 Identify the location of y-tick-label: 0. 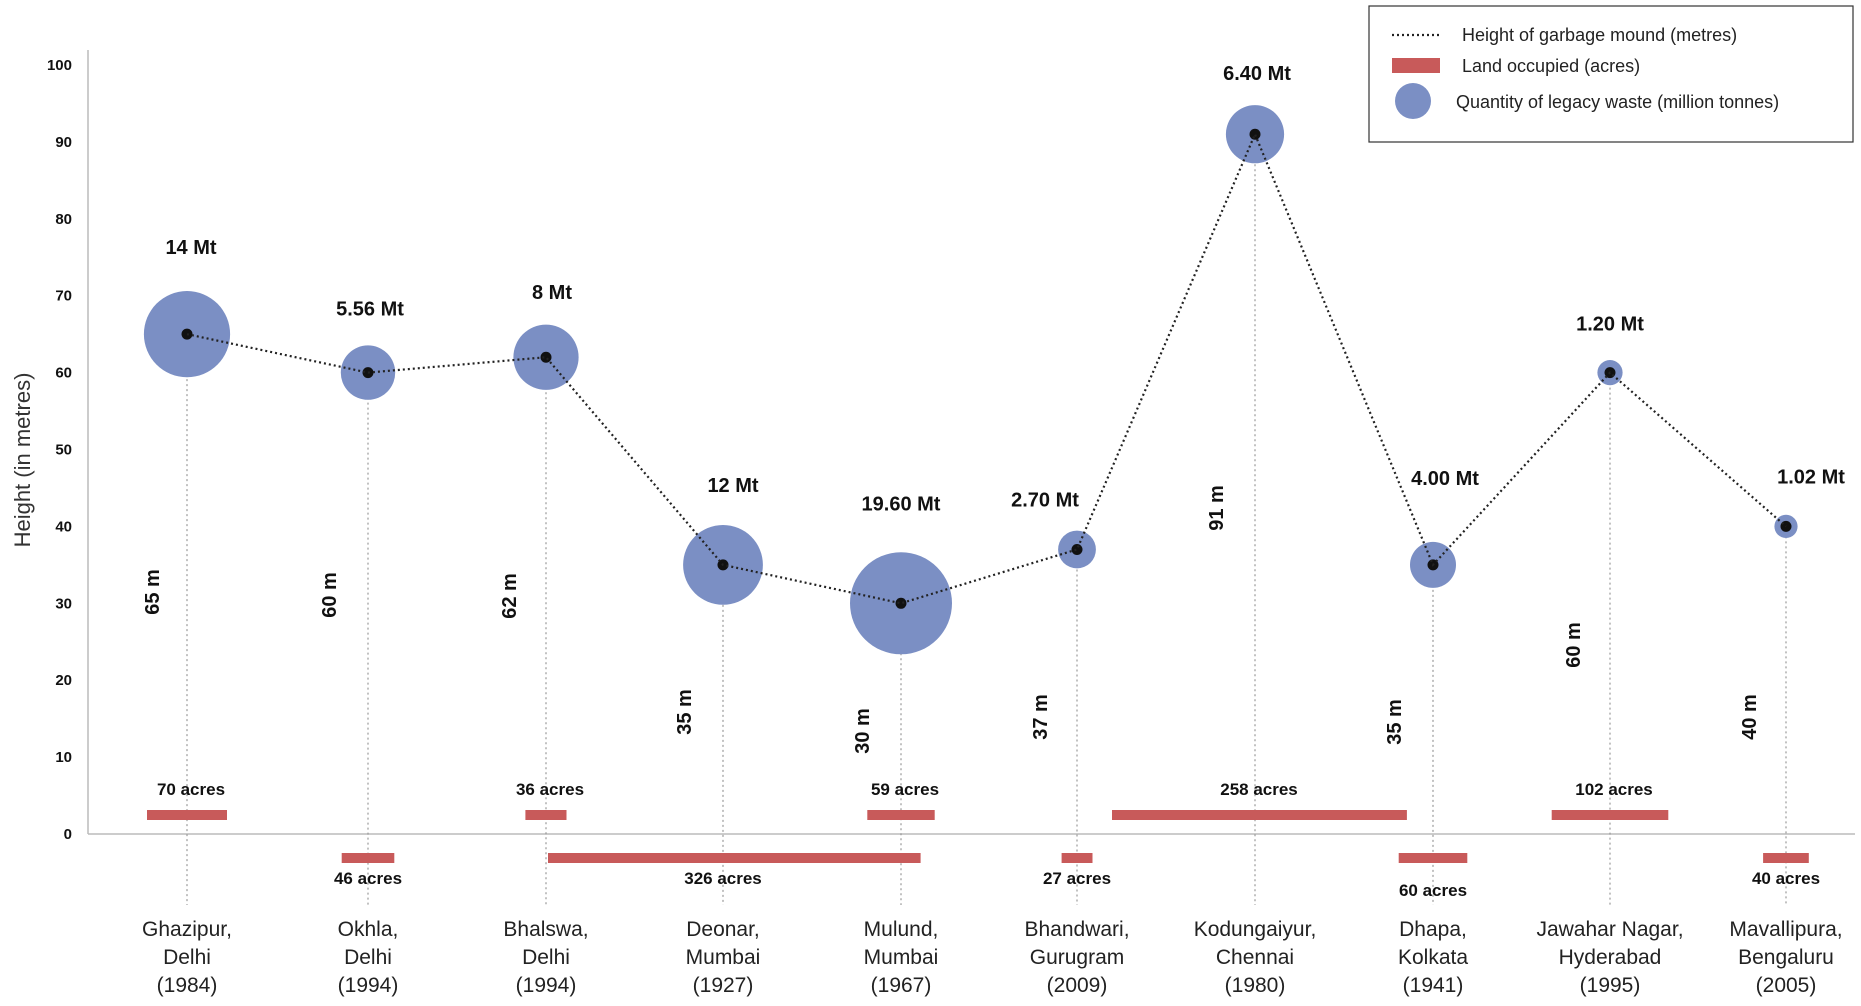
(68, 834).